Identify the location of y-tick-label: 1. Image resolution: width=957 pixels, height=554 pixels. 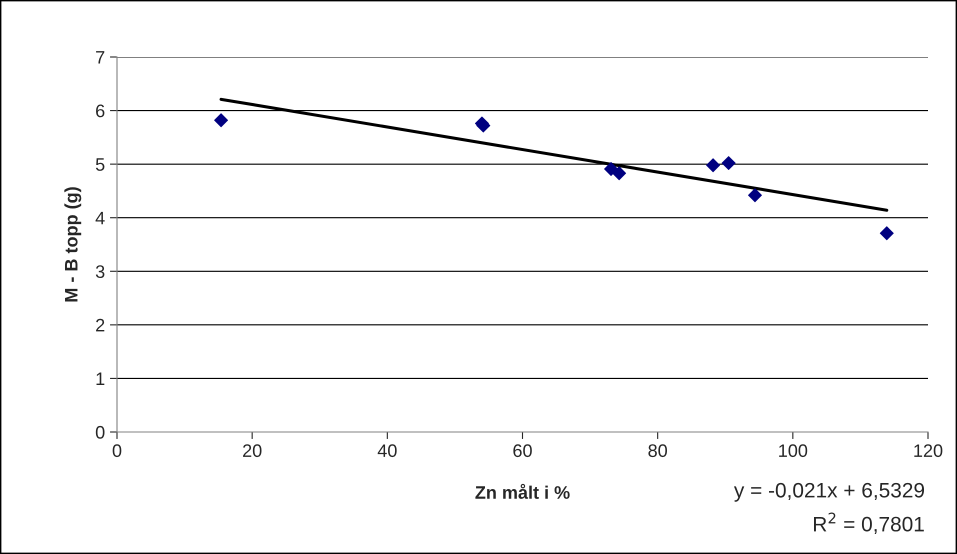
(100, 378).